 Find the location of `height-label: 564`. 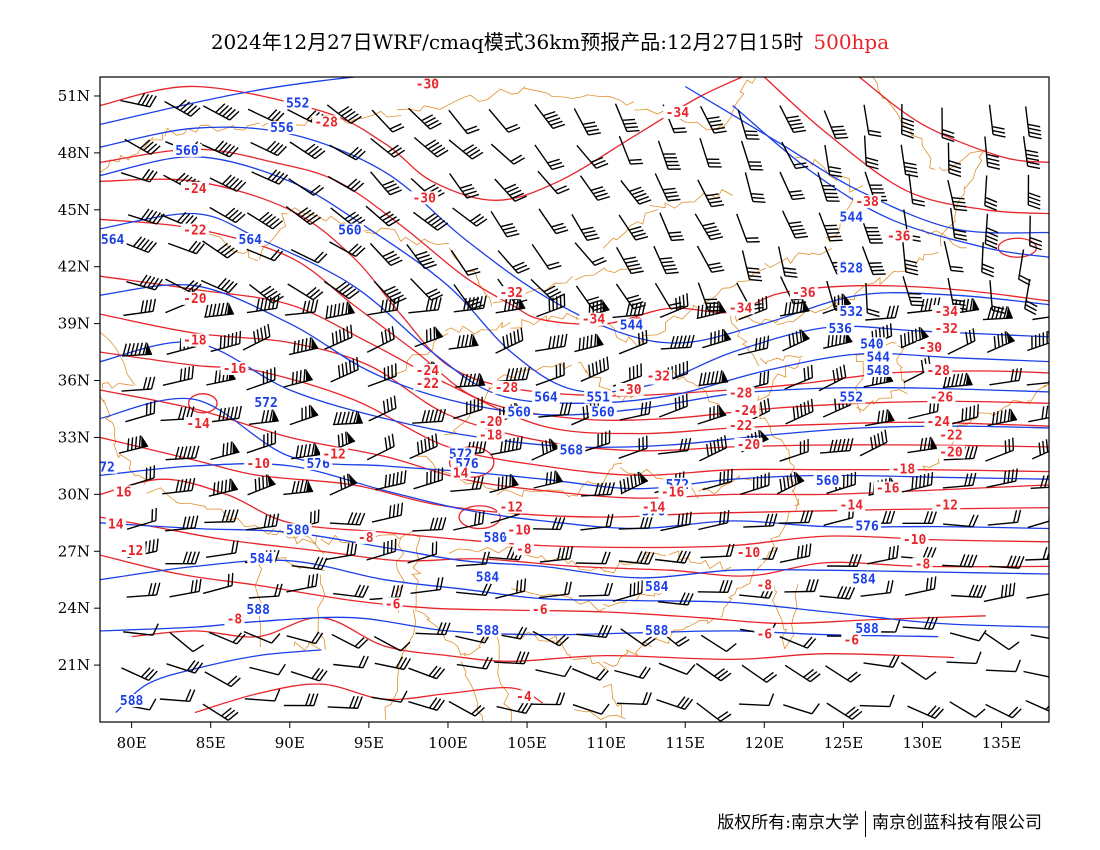

height-label: 564 is located at coordinates (113, 240).